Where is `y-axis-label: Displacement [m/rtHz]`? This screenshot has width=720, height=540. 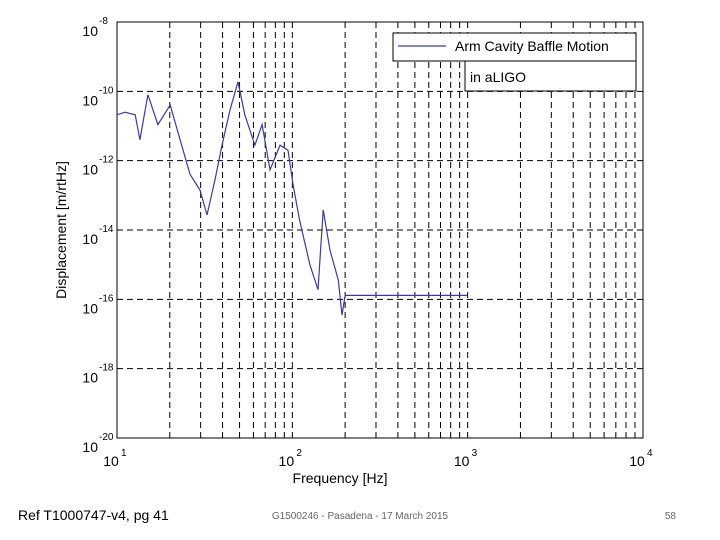 y-axis-label: Displacement [m/rtHz] is located at coordinates (61, 230).